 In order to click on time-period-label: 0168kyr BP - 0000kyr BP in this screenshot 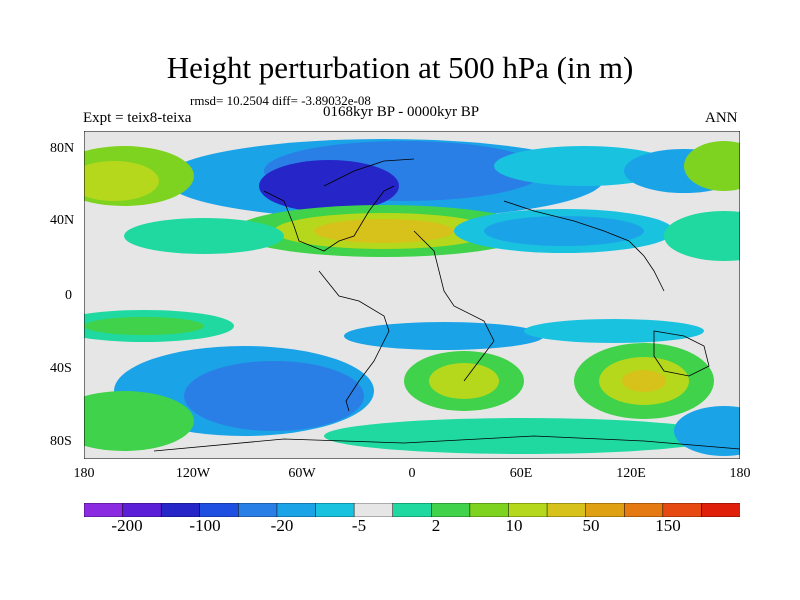, I will do `click(401, 112)`.